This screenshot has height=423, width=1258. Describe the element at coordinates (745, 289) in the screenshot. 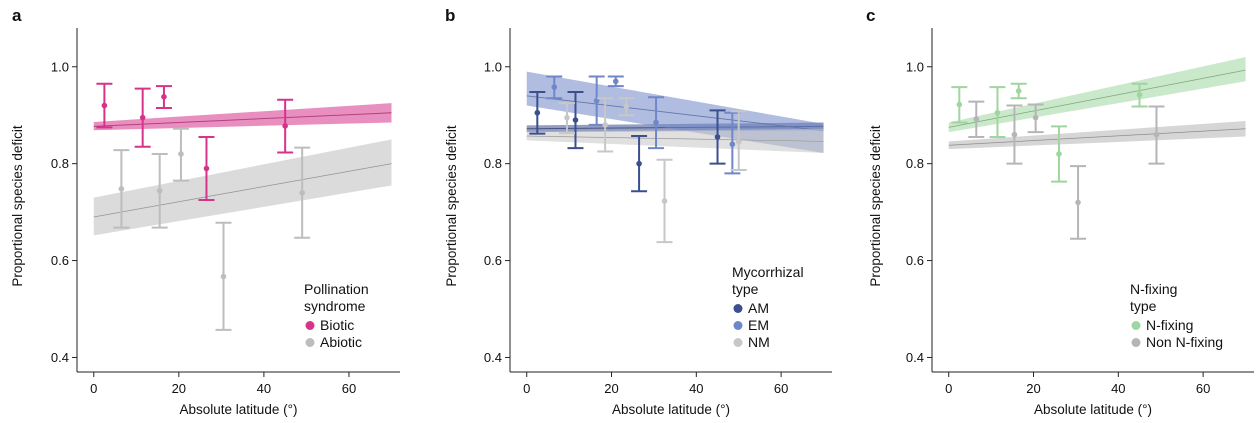

I see `legend-title: type` at that location.